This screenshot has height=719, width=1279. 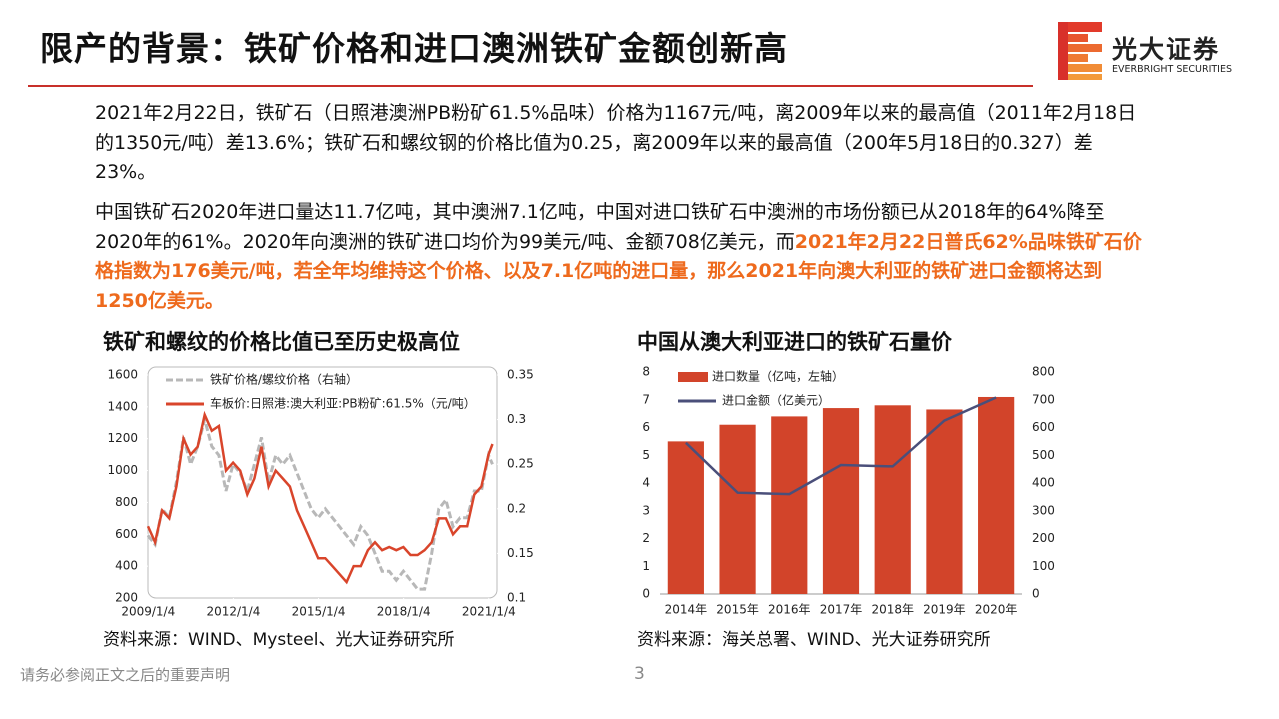 What do you see at coordinates (646, 372) in the screenshot?
I see `y-tick-label: 8` at bounding box center [646, 372].